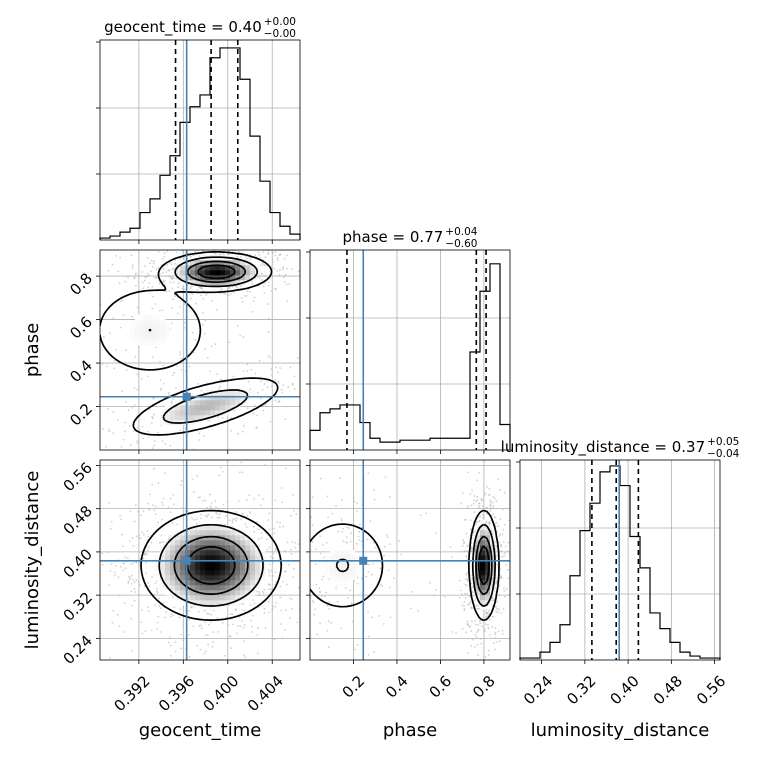 The image size is (760, 760). I want to click on hist-luminosity-distance-frame, so click(620, 560).